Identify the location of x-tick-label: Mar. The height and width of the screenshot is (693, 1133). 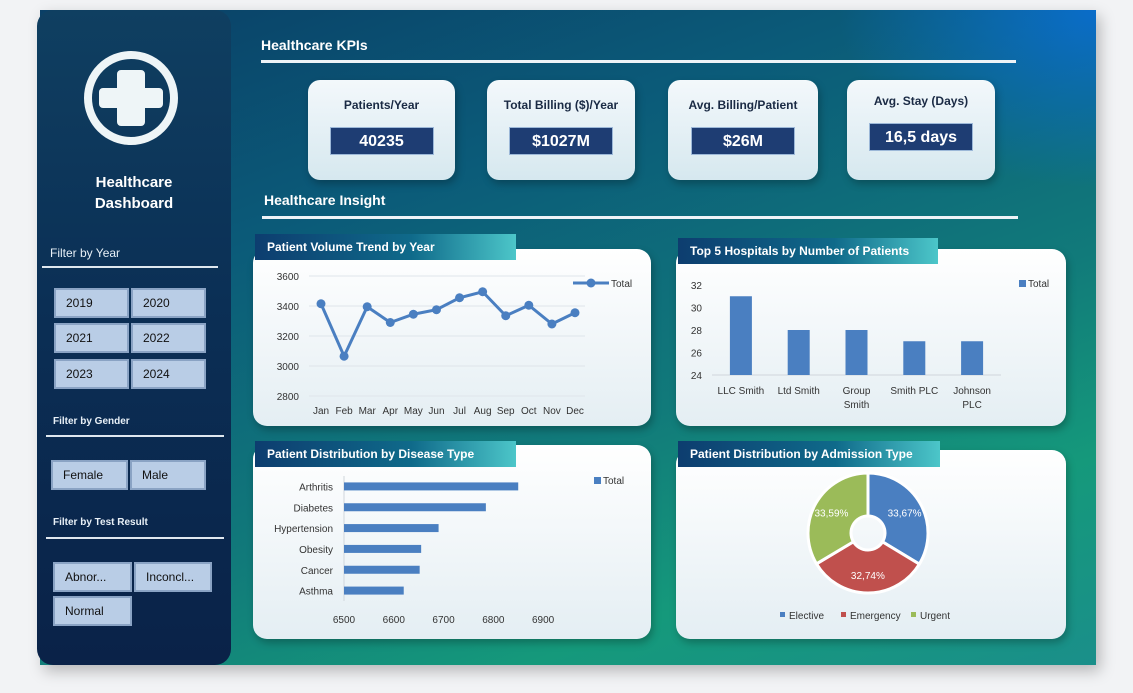
(368, 411).